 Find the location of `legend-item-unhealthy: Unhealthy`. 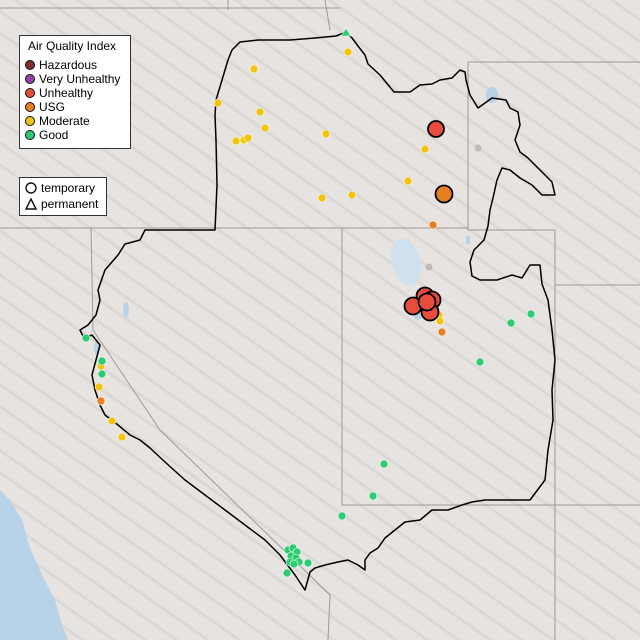

legend-item-unhealthy: Unhealthy is located at coordinates (59, 93).